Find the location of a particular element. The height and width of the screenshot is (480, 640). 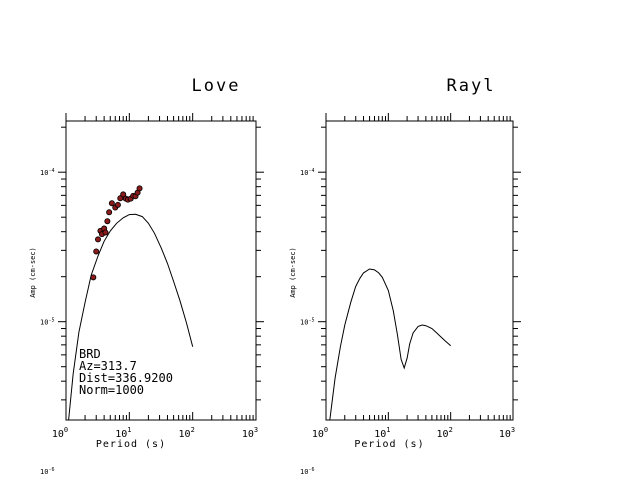

panel-title: Rayl is located at coordinates (471, 86).